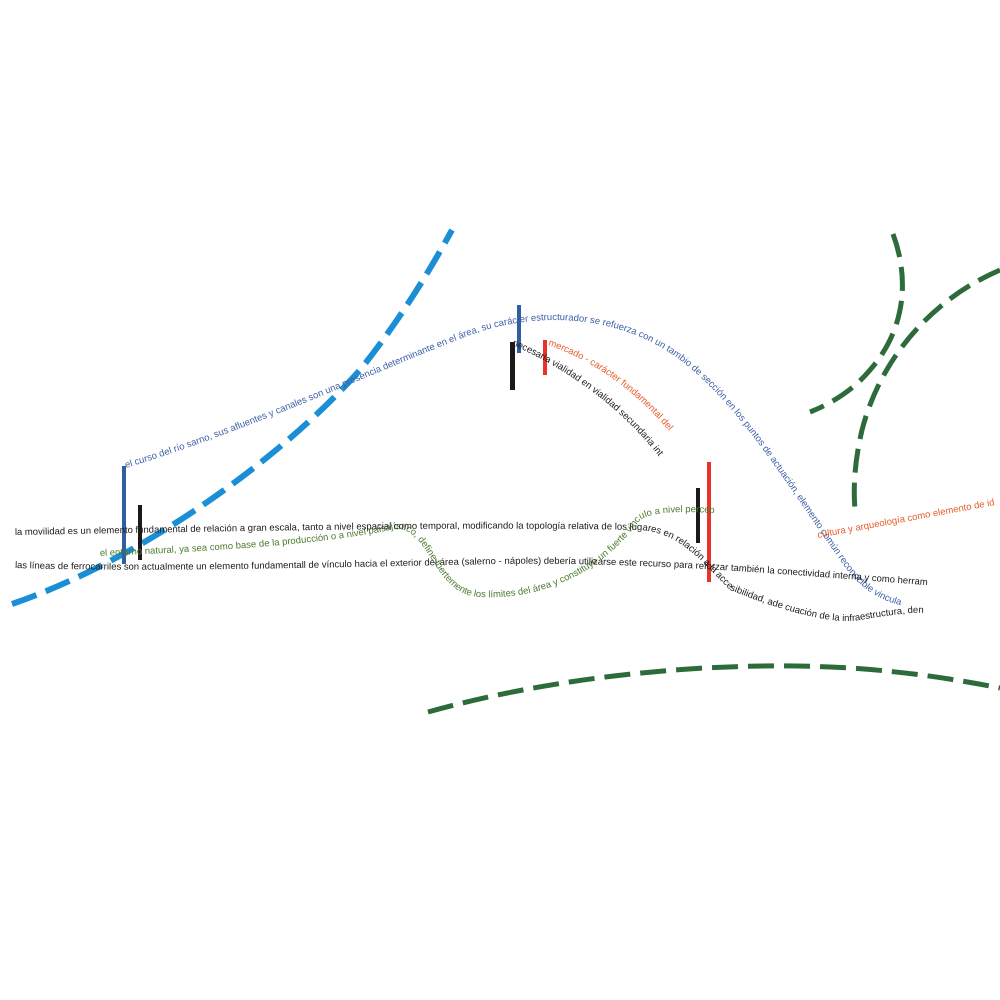  What do you see at coordinates (714, 689) in the screenshot?
I see `green-arc-bottom` at bounding box center [714, 689].